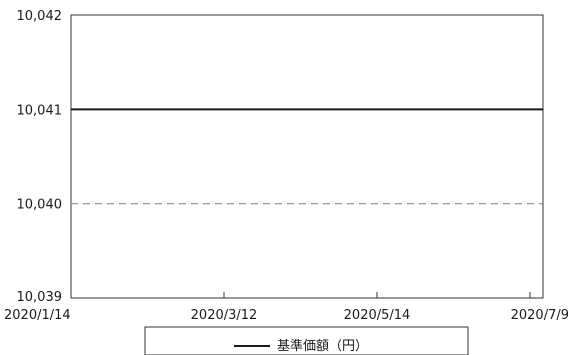 This screenshot has height=355, width=571. I want to click on x-tick-label: 2020/7/9, so click(540, 315).